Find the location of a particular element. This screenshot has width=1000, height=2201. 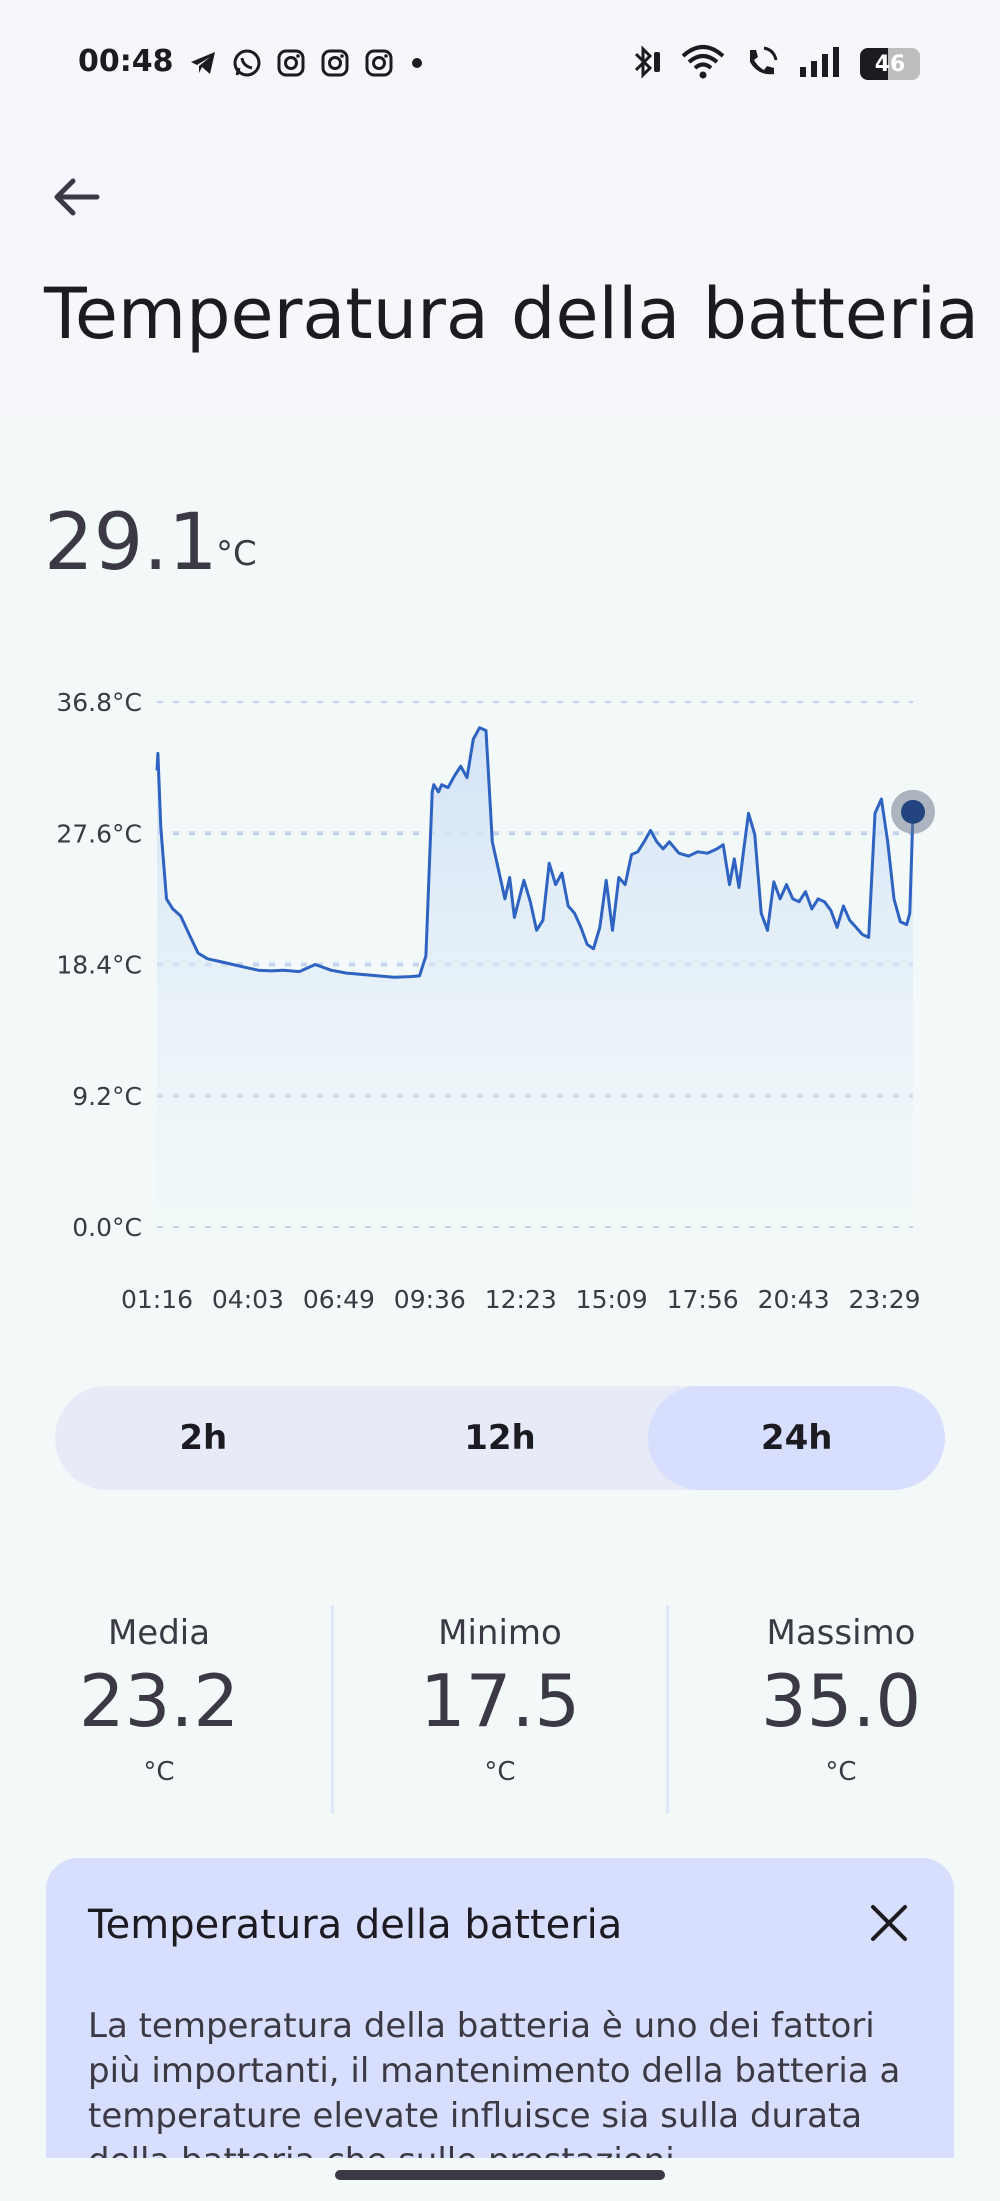

stat-minimum-unit: °C is located at coordinates (500, 1772).